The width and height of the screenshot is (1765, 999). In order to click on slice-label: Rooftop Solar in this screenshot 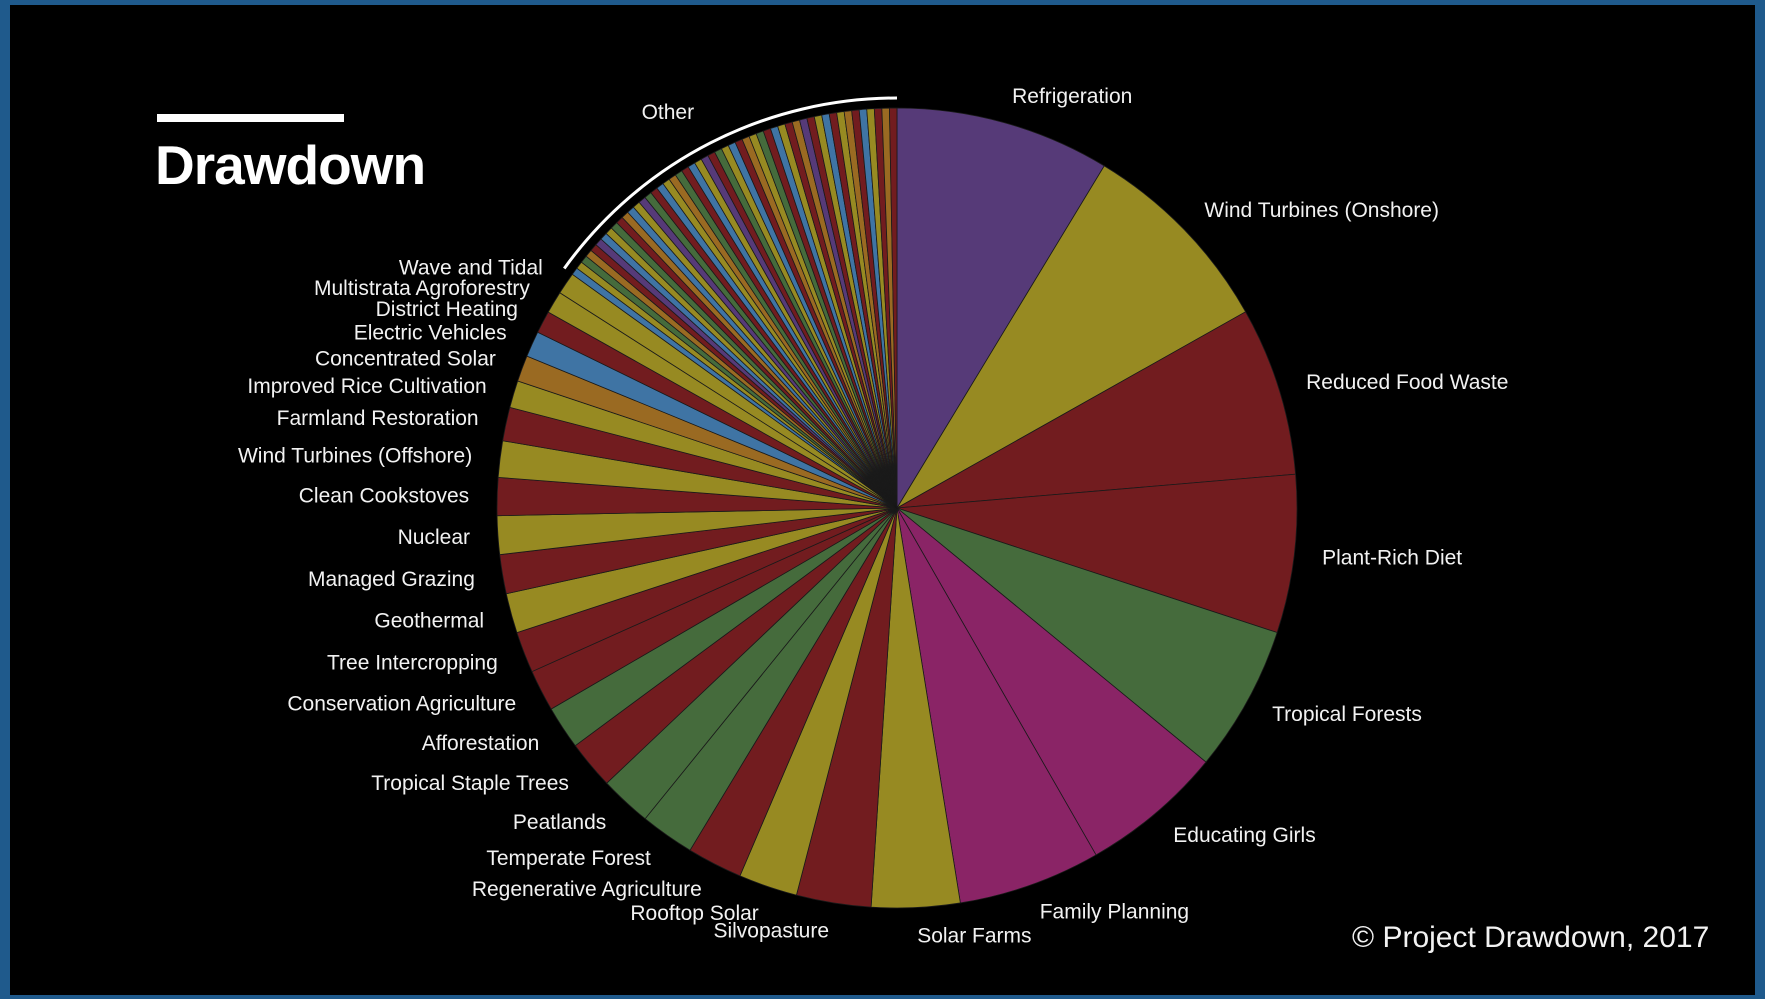, I will do `click(694, 913)`.